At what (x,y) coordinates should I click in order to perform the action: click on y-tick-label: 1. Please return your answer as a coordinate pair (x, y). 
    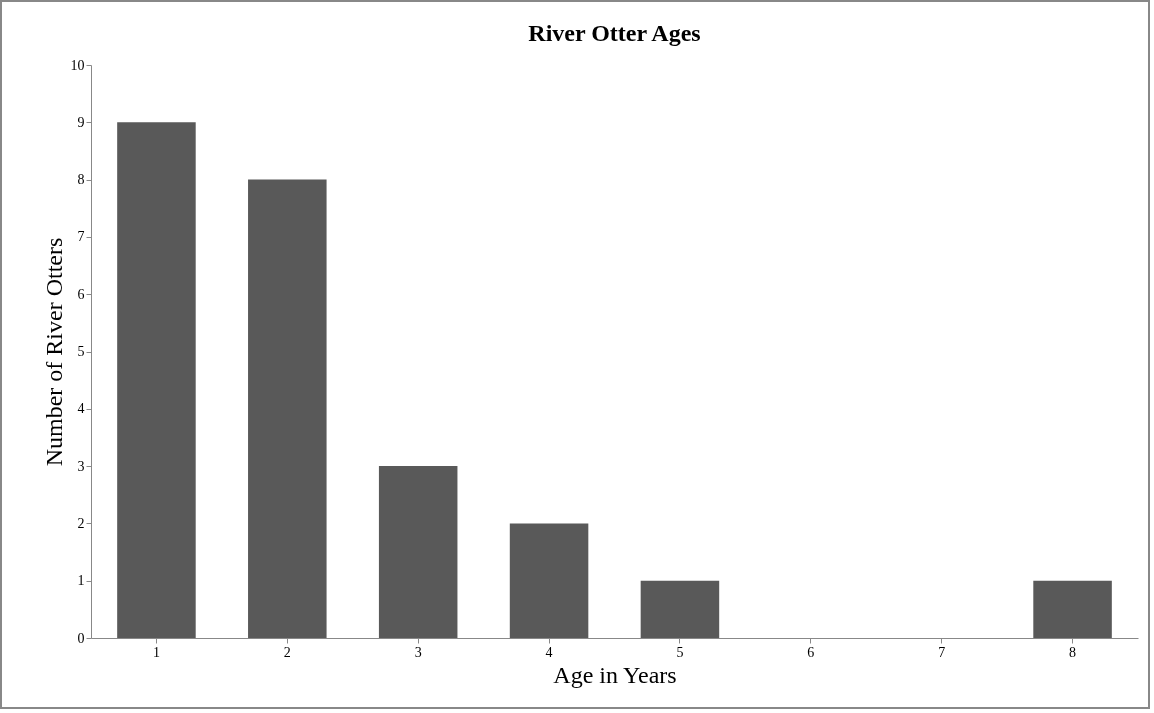
    Looking at the image, I should click on (81, 581).